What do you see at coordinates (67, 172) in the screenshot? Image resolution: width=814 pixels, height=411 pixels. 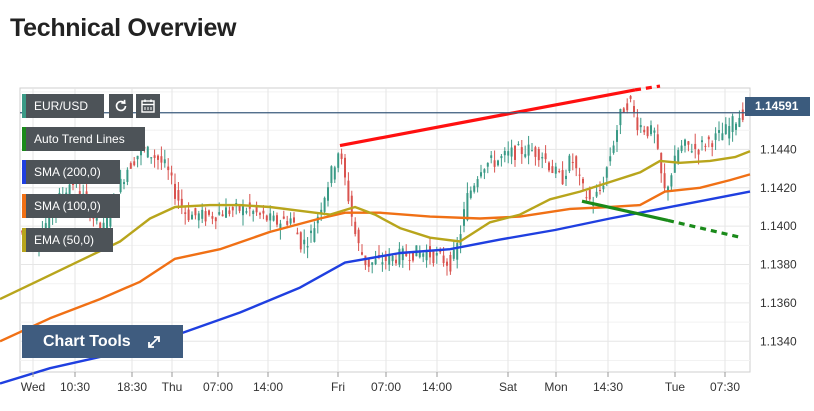 I see `legend-label: SMA (200,0)` at bounding box center [67, 172].